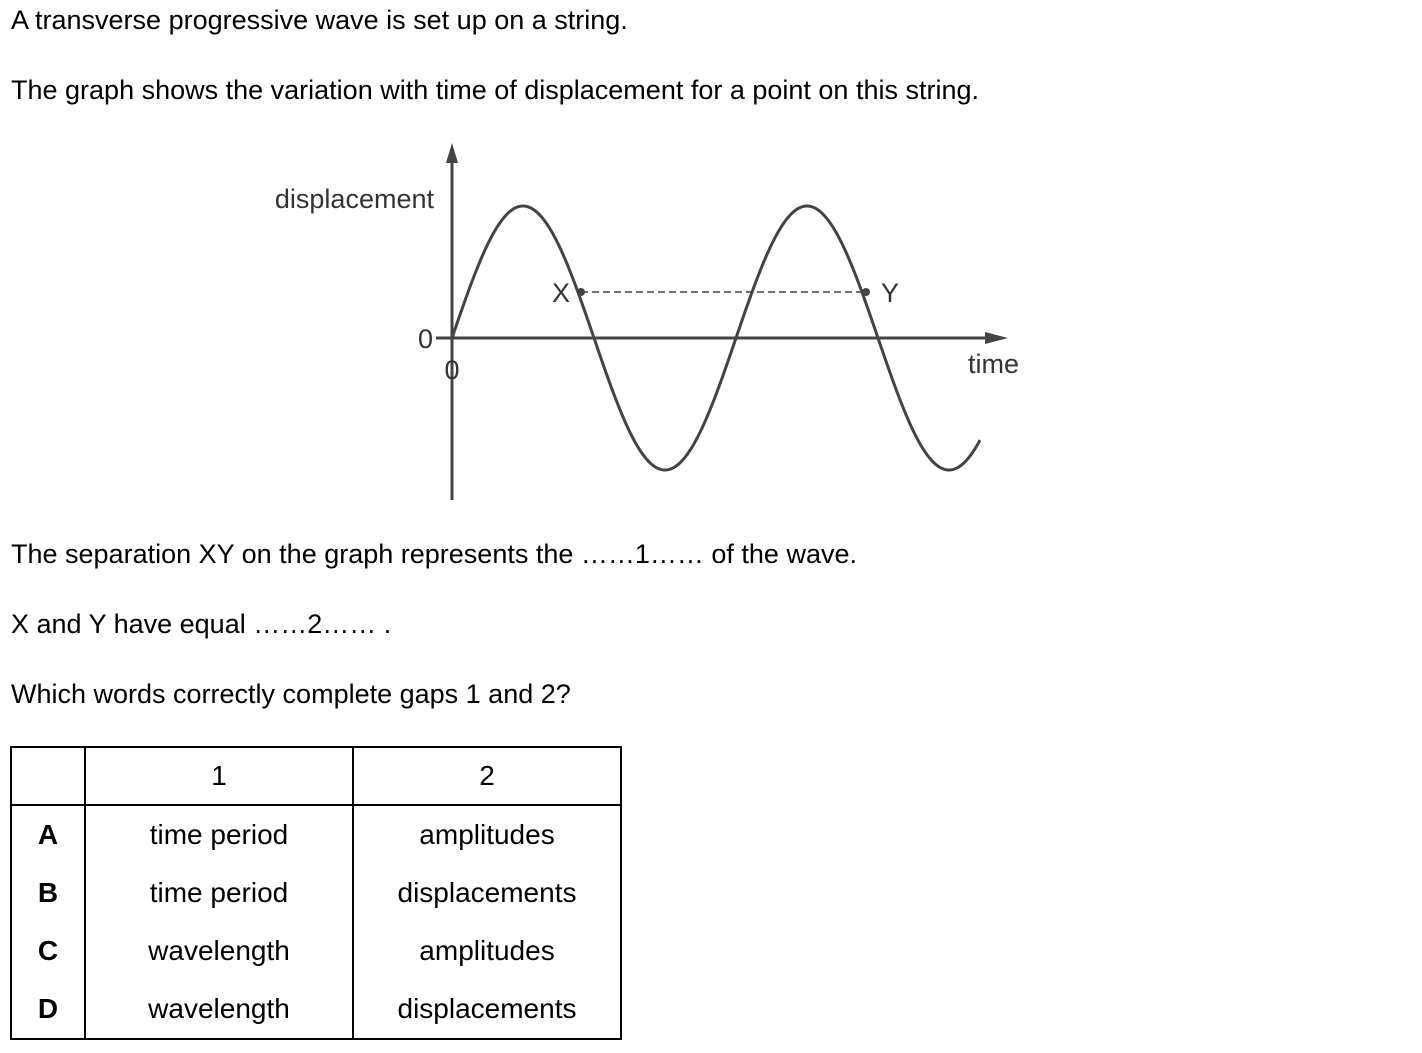 This screenshot has width=1422, height=1053. What do you see at coordinates (48, 1010) in the screenshot?
I see `option-letter: D` at bounding box center [48, 1010].